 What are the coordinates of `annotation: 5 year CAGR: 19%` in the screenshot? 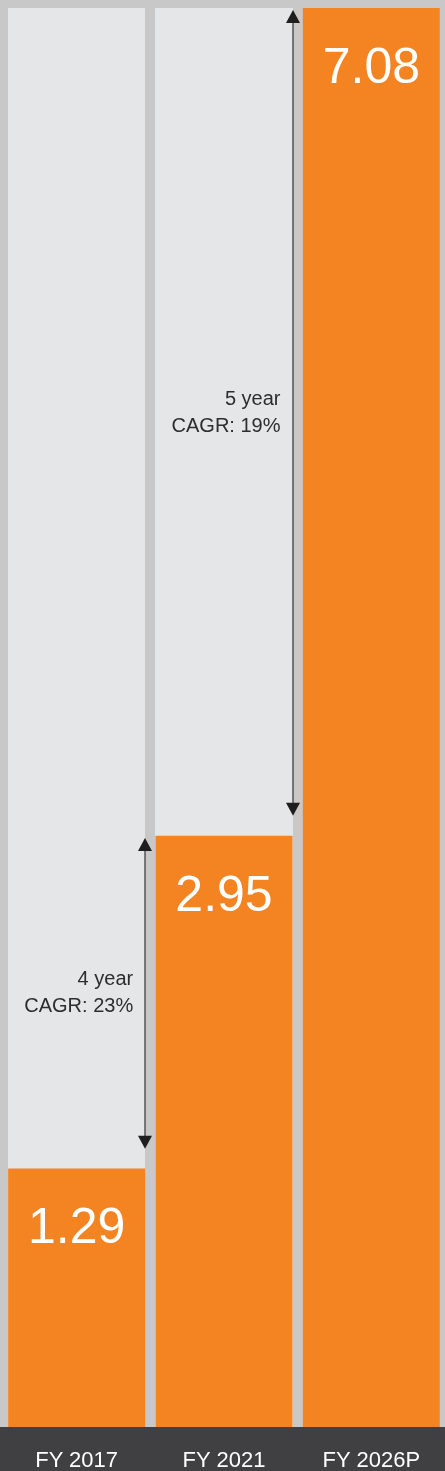 It's located at (226, 411).